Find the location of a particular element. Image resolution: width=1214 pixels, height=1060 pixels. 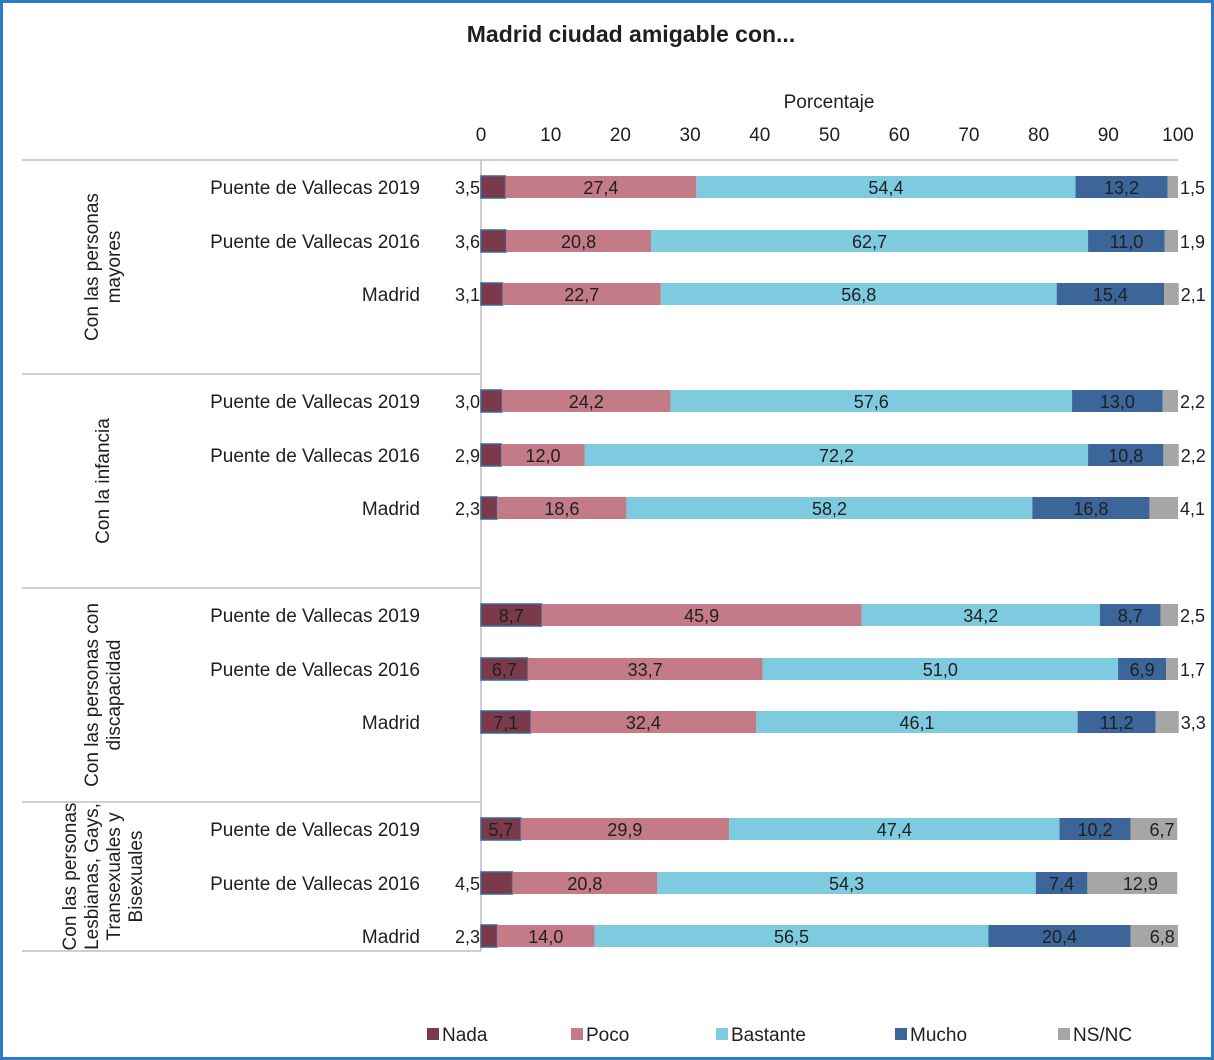

data-label: 45,9 is located at coordinates (701, 616).